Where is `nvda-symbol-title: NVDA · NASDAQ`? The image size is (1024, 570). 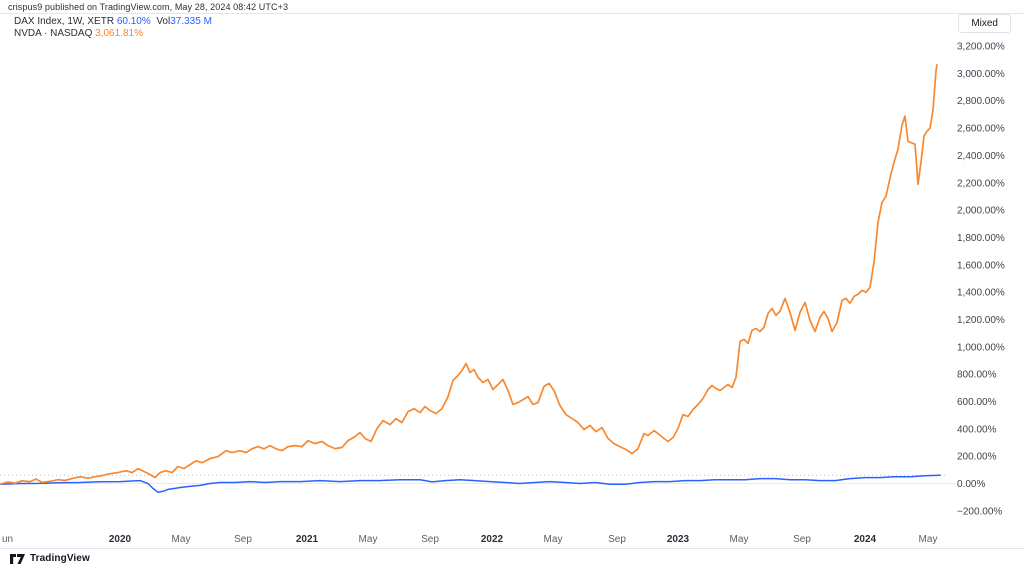 nvda-symbol-title: NVDA · NASDAQ is located at coordinates (53, 33).